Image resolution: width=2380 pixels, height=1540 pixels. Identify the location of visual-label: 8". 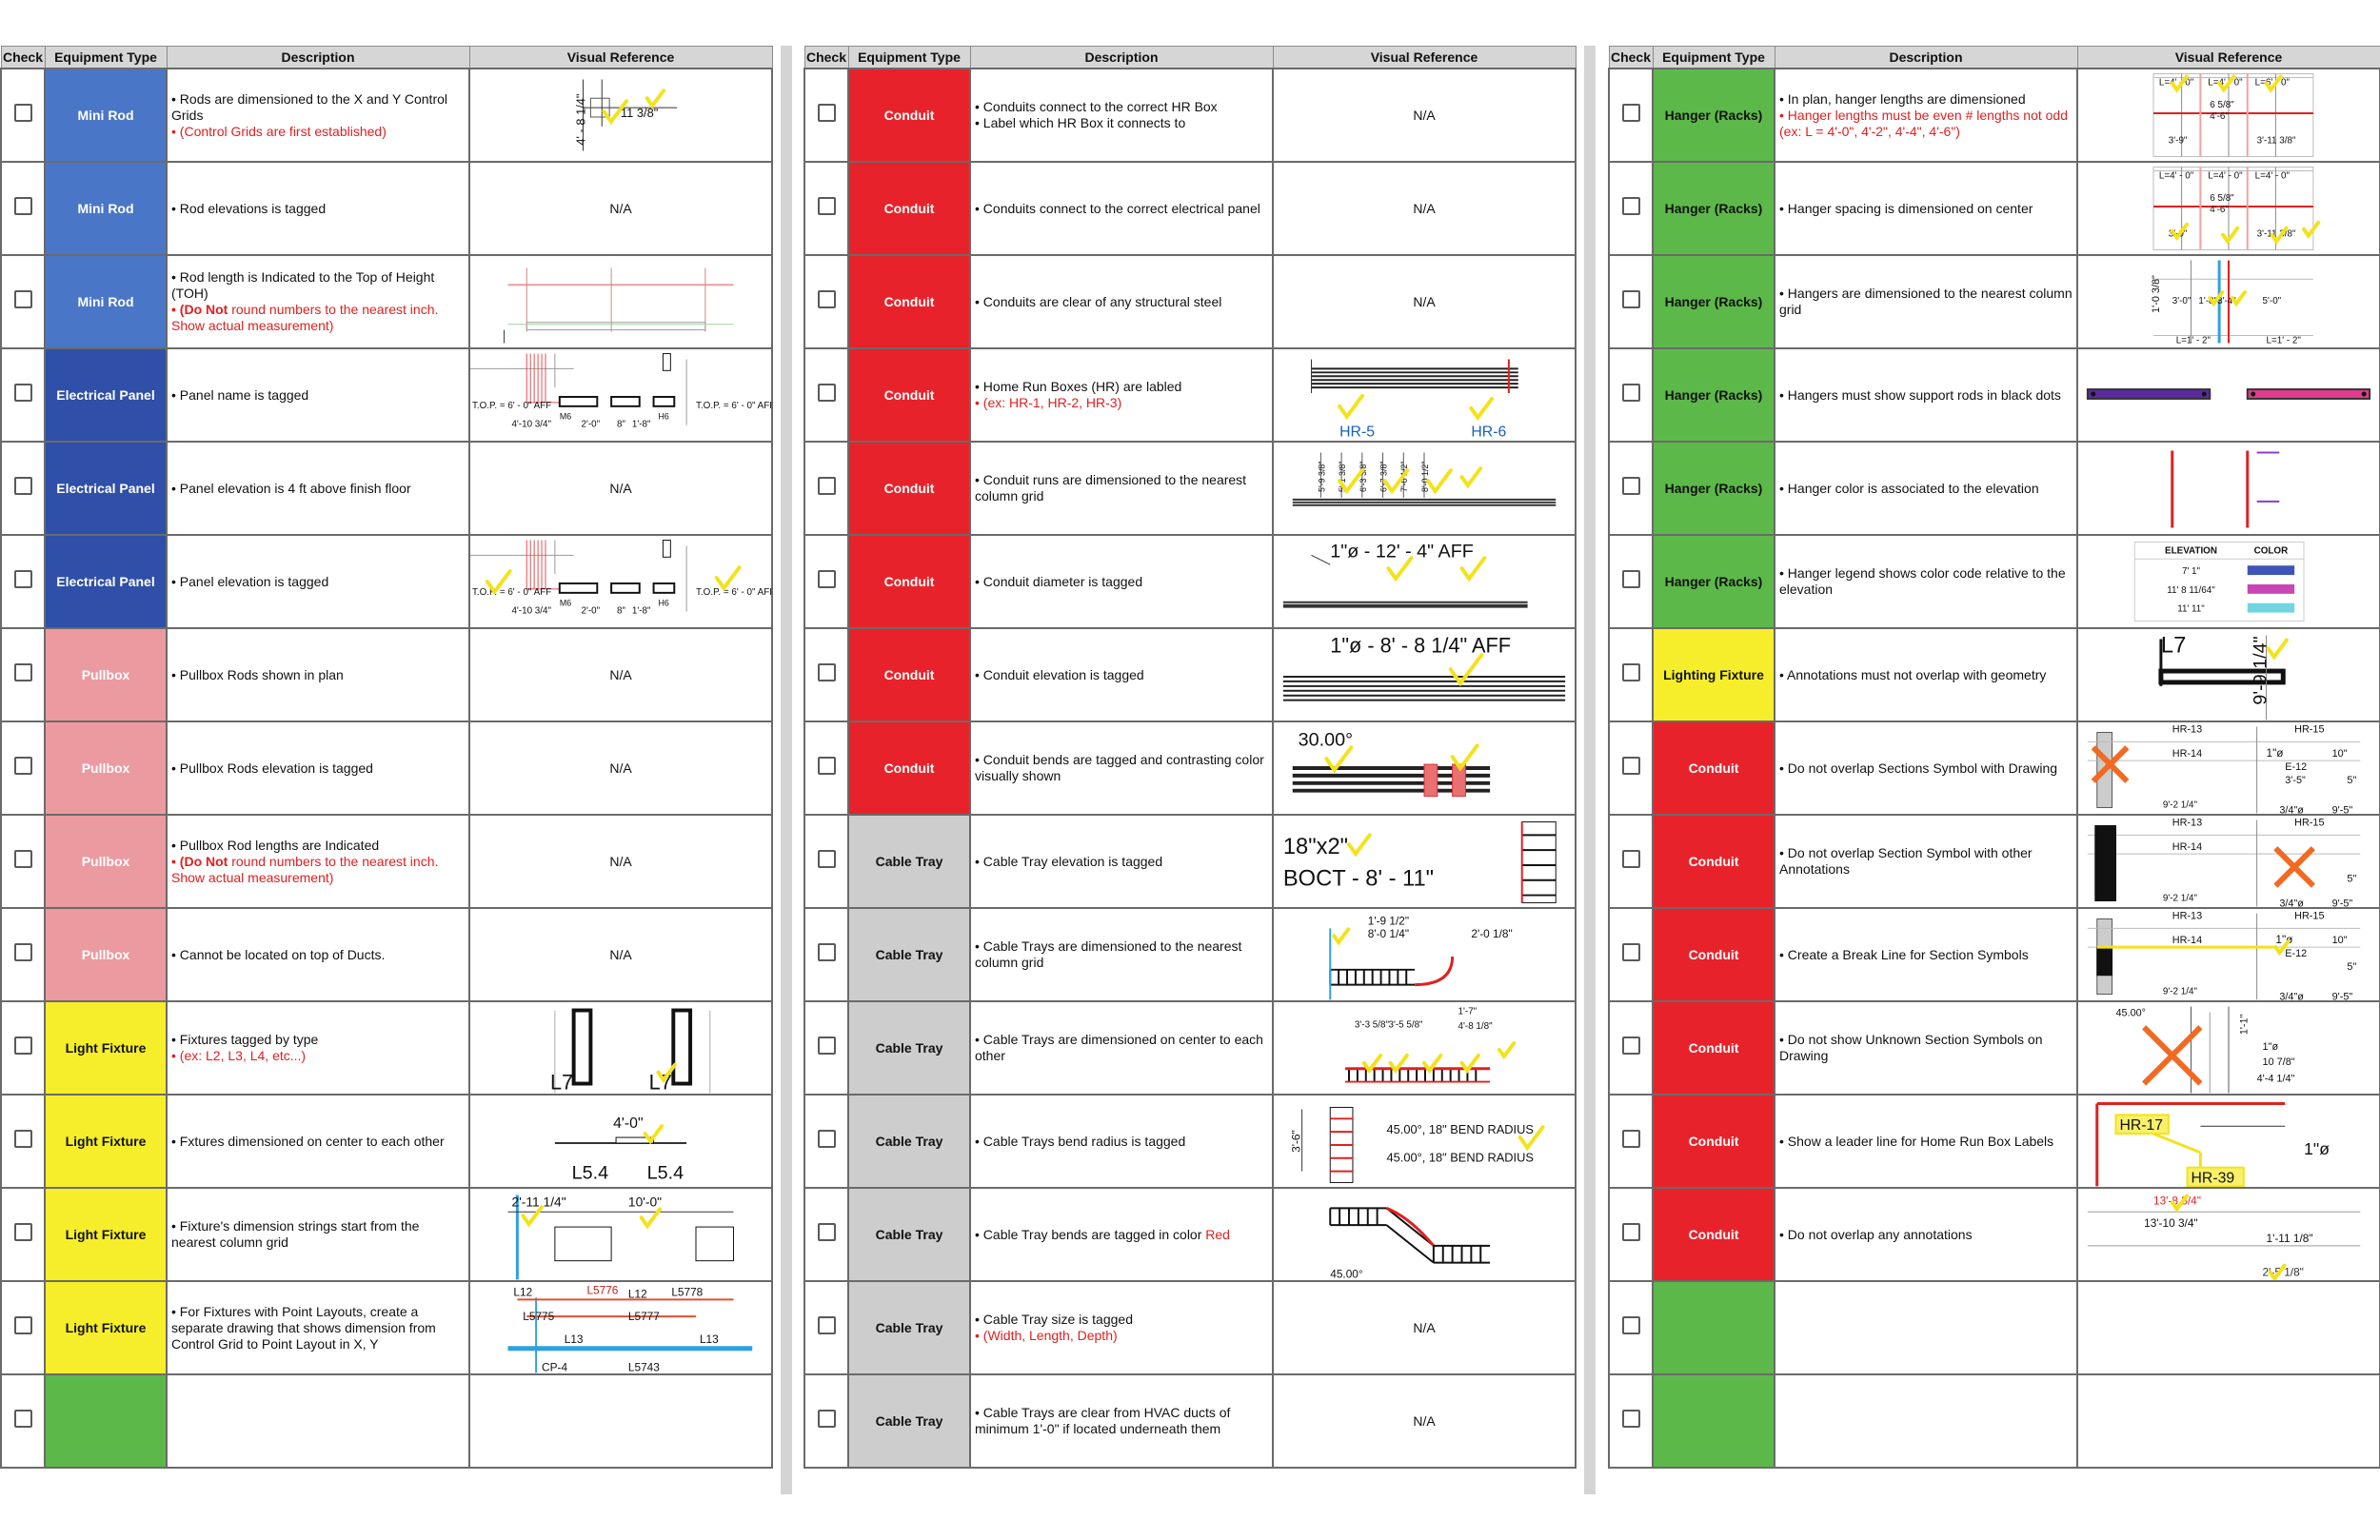
(621, 611).